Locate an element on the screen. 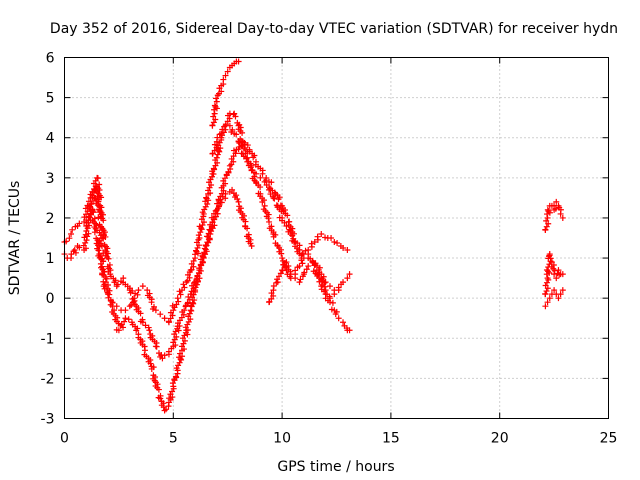 This screenshot has width=640, height=480. series-track-c is located at coordinates (169, 300).